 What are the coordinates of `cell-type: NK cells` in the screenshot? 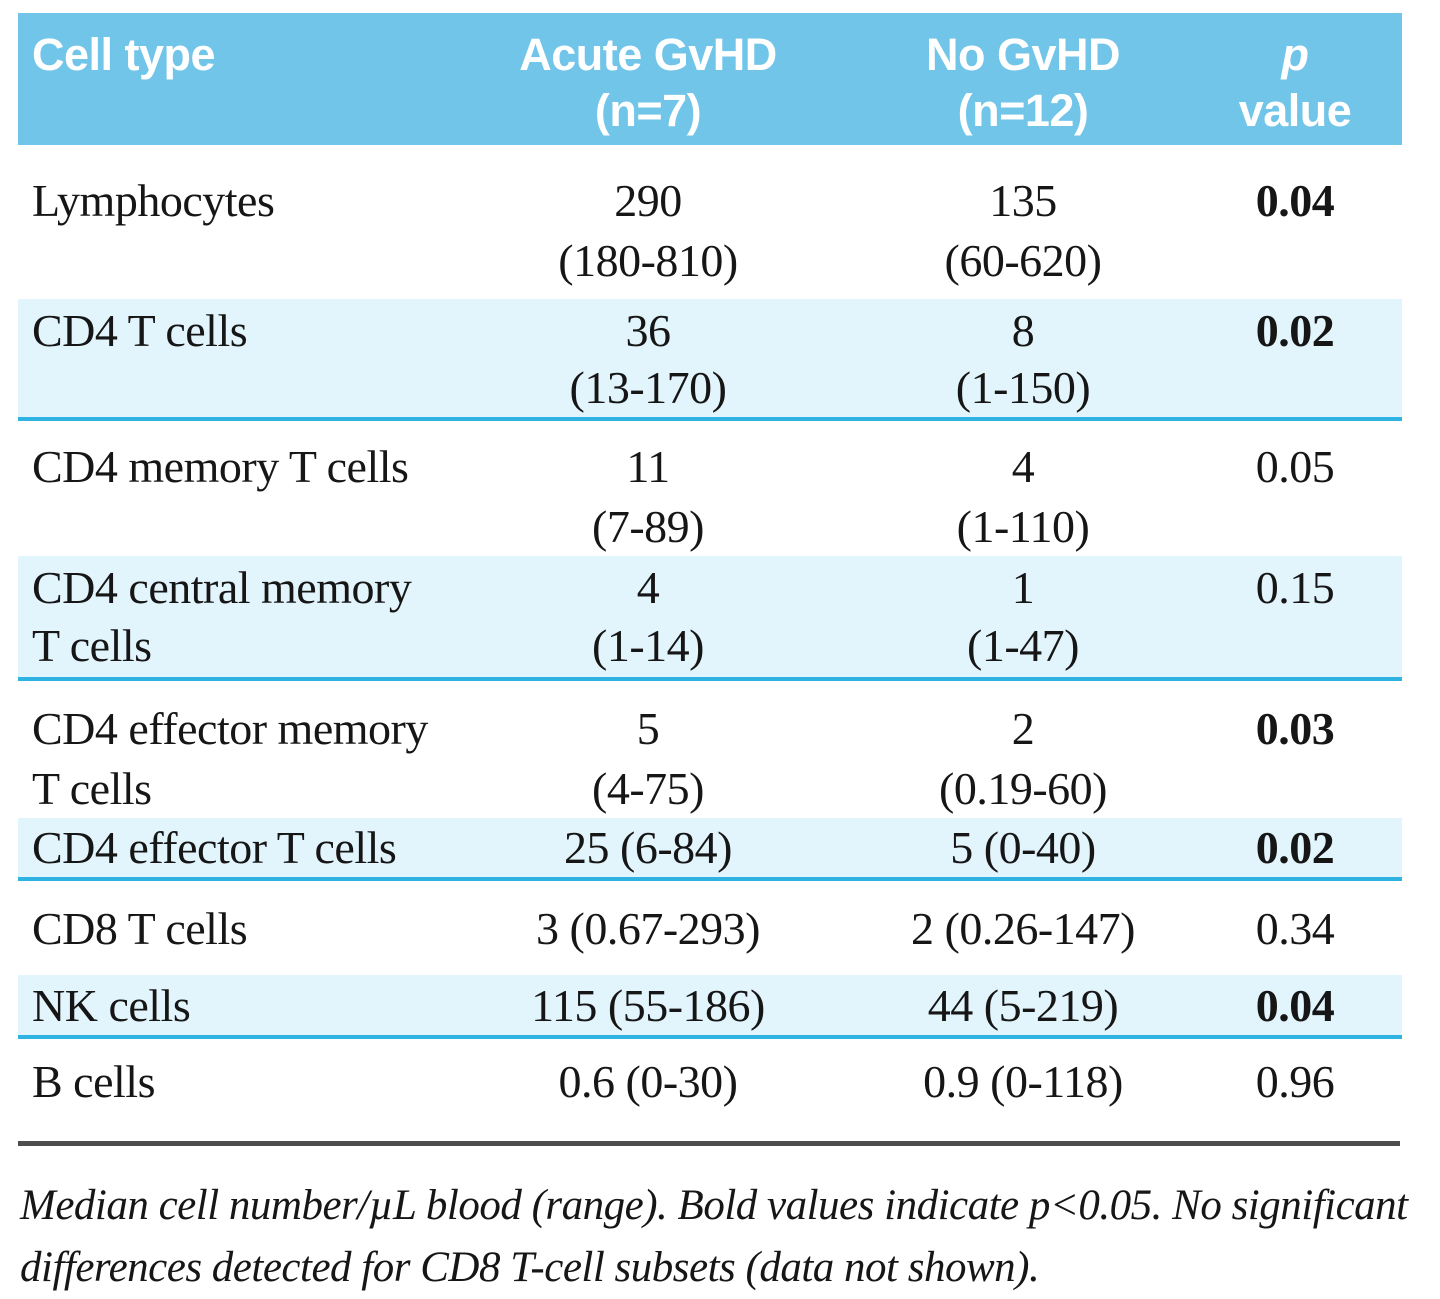 It's located at (228, 1005).